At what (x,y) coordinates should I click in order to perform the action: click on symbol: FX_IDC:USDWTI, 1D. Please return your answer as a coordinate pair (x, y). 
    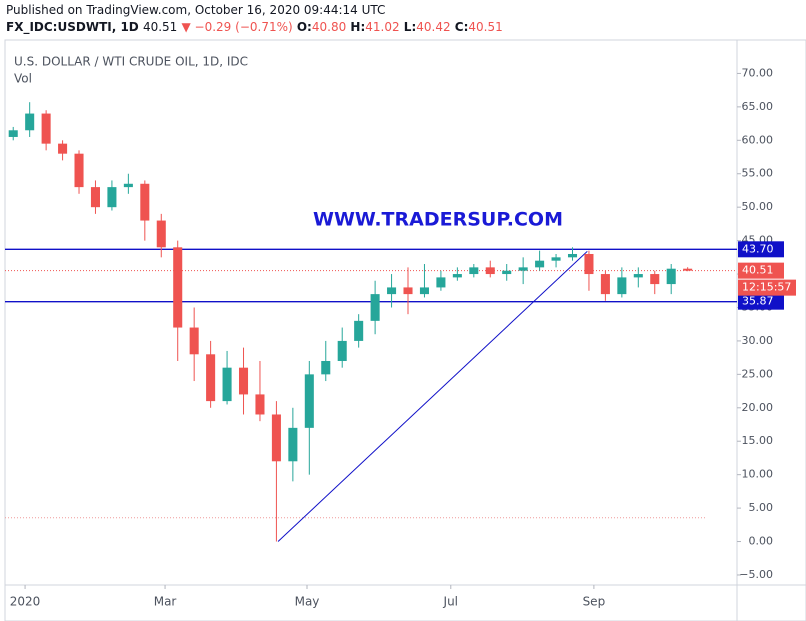
    Looking at the image, I should click on (72, 27).